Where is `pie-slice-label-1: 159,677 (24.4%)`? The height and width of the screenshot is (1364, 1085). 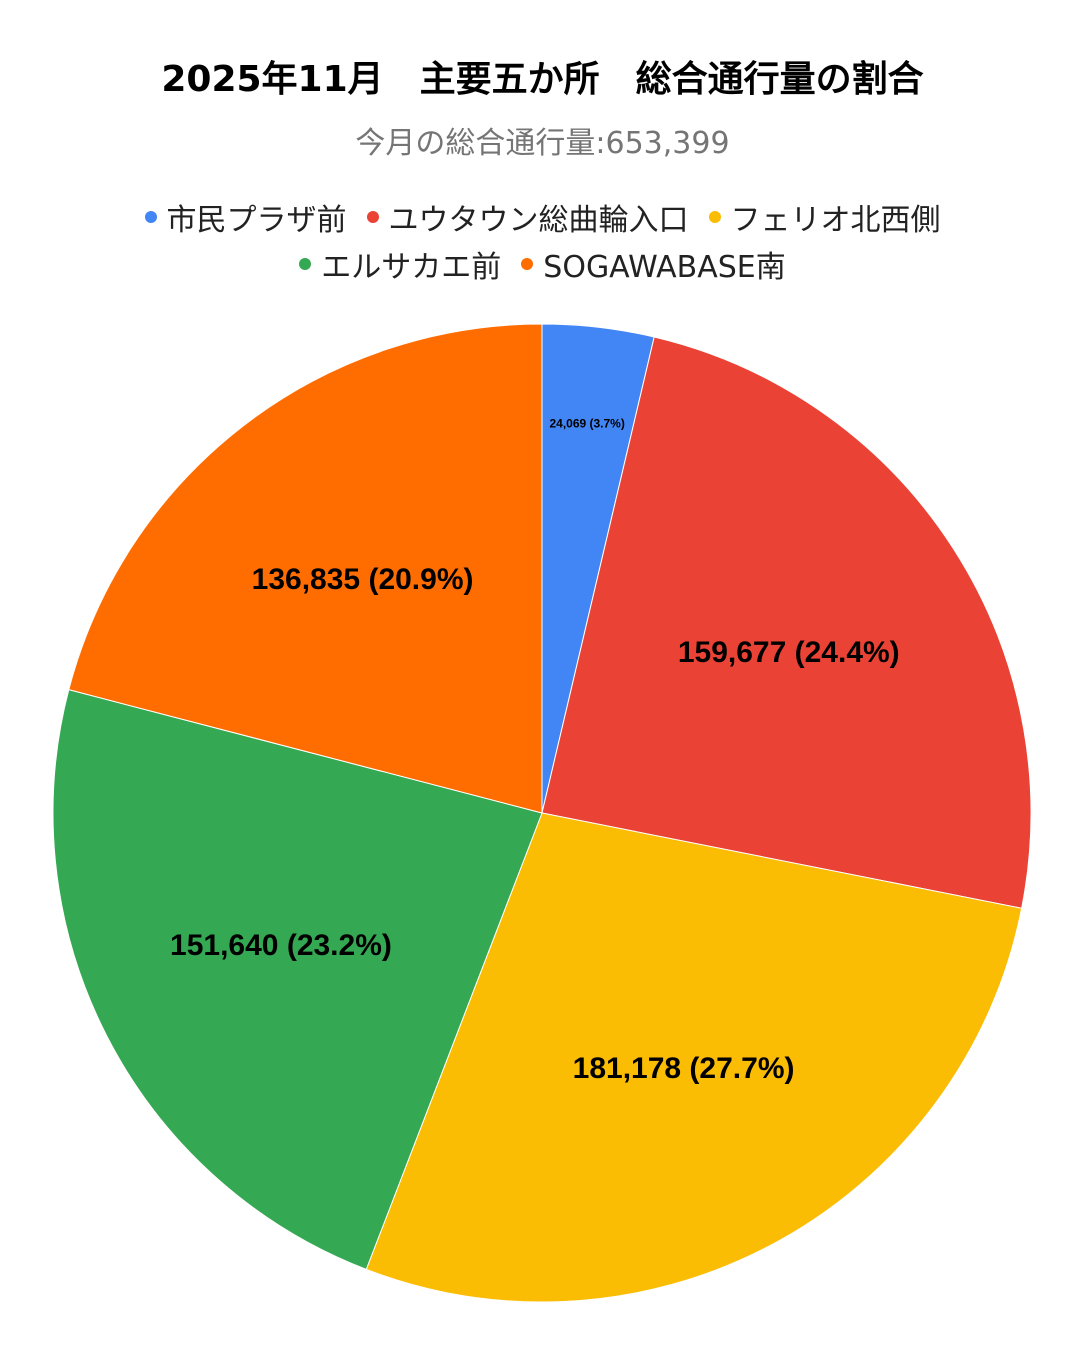 pie-slice-label-1: 159,677 (24.4%) is located at coordinates (789, 652).